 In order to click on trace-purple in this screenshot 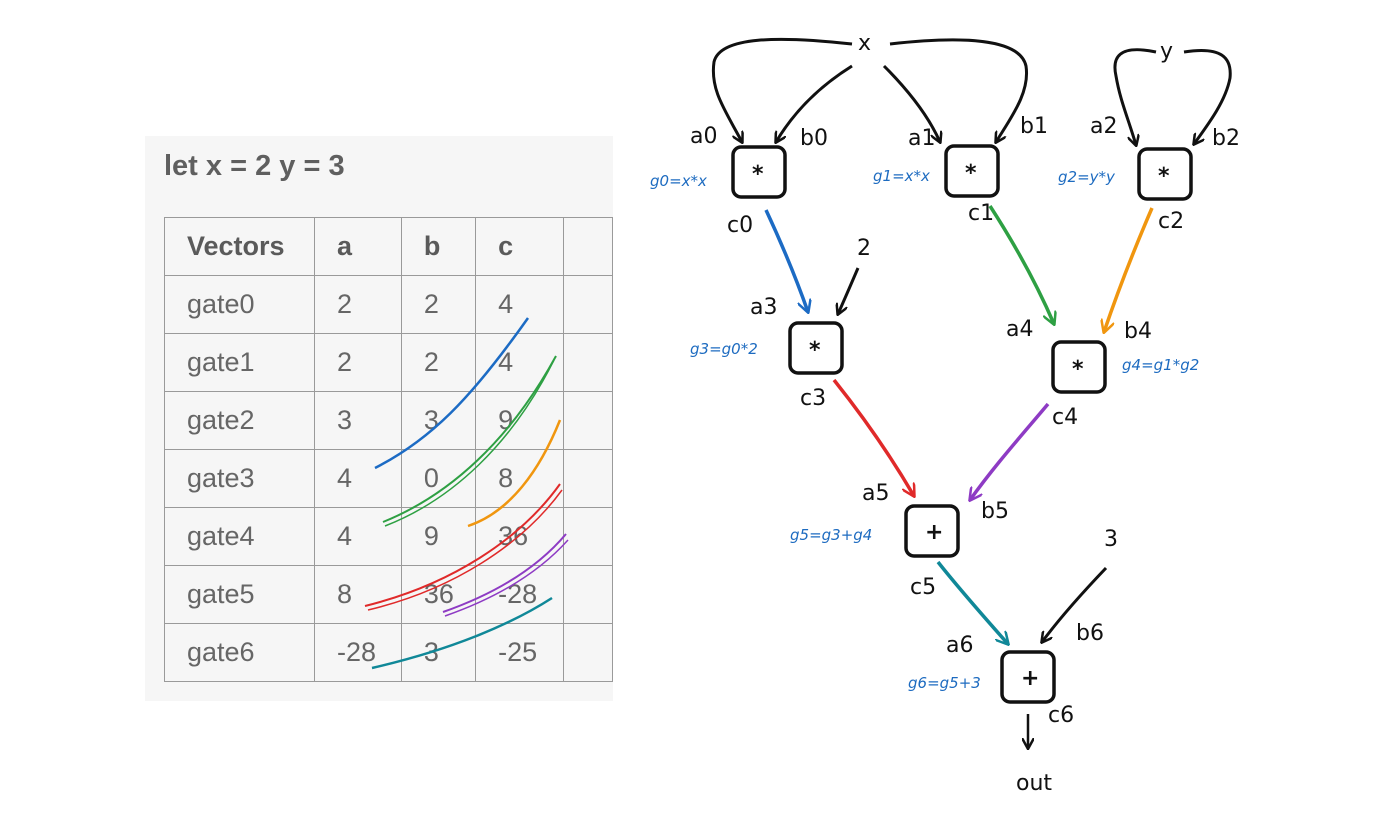, I will do `click(504, 573)`.